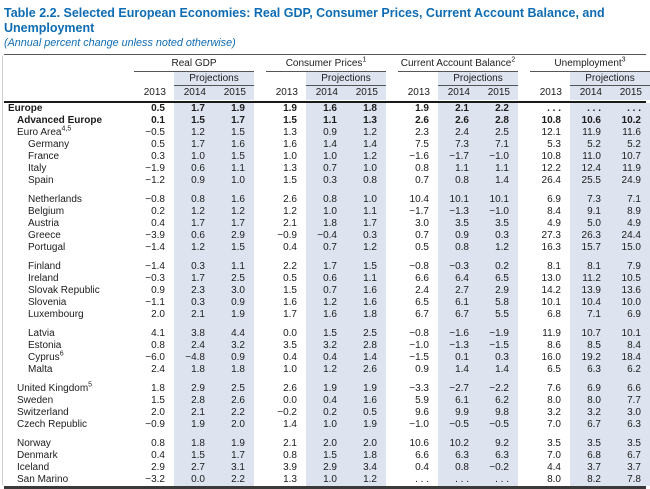  I want to click on value-cell: −1.9, so click(498, 330).